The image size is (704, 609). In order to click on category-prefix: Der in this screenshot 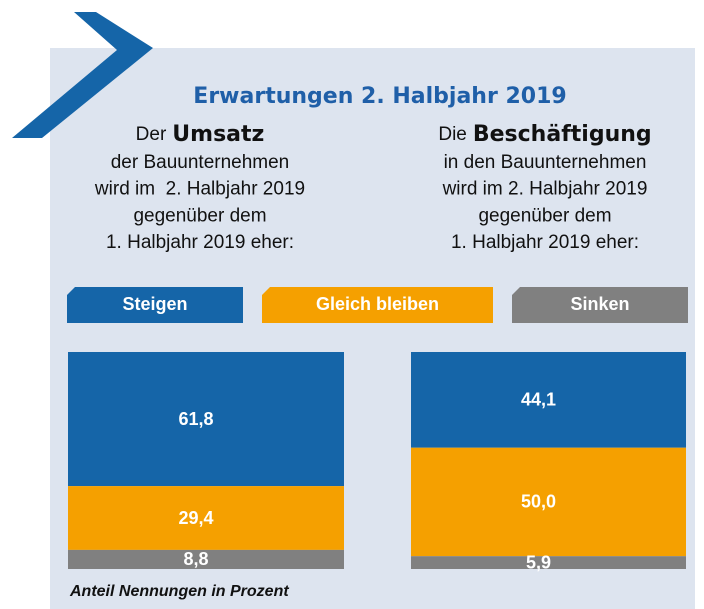, I will do `click(151, 134)`.